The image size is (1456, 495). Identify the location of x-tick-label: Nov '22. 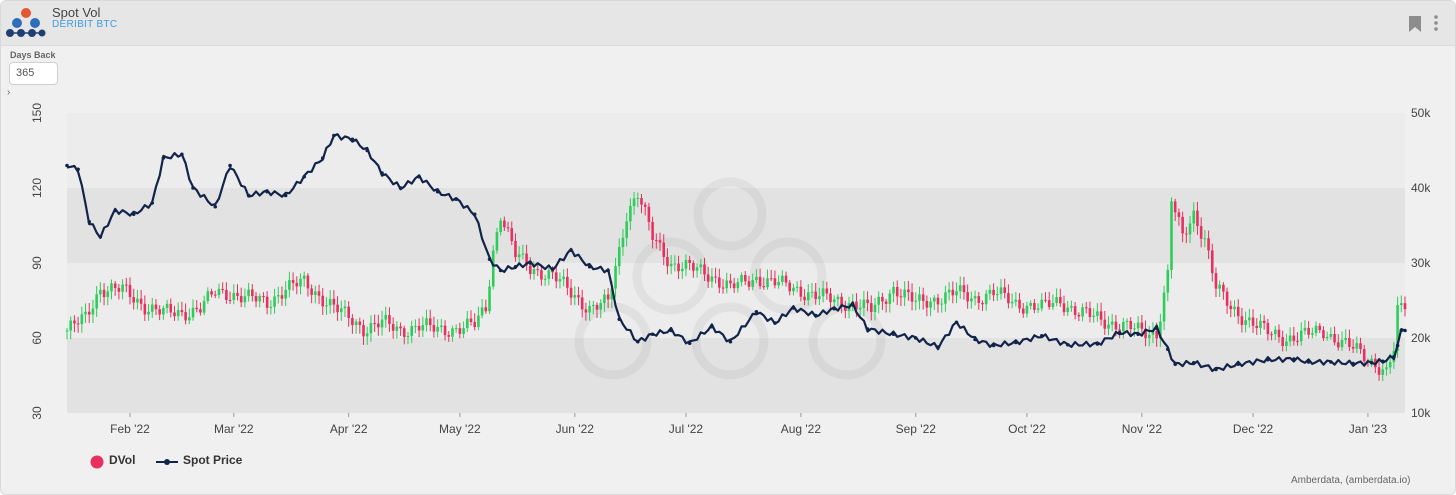
(1142, 429).